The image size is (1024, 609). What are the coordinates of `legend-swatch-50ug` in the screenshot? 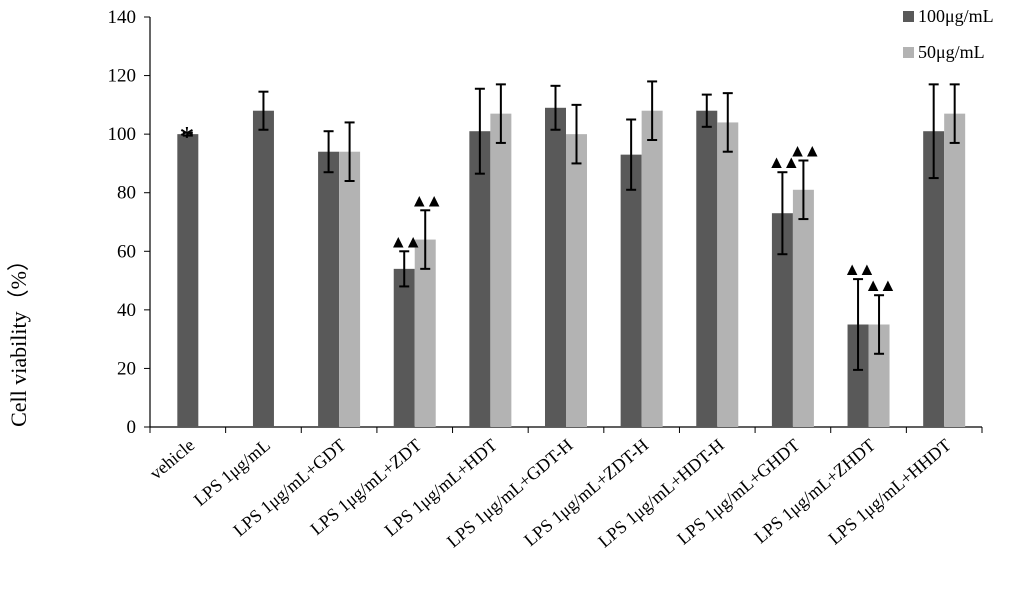 It's located at (908, 52).